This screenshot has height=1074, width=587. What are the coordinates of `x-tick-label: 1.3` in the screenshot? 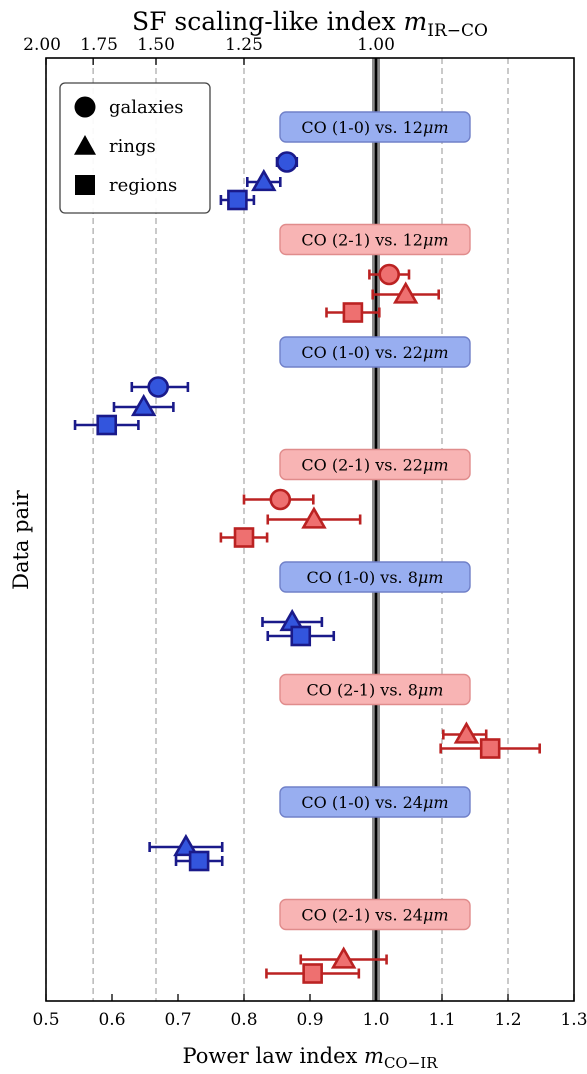 It's located at (573, 1020).